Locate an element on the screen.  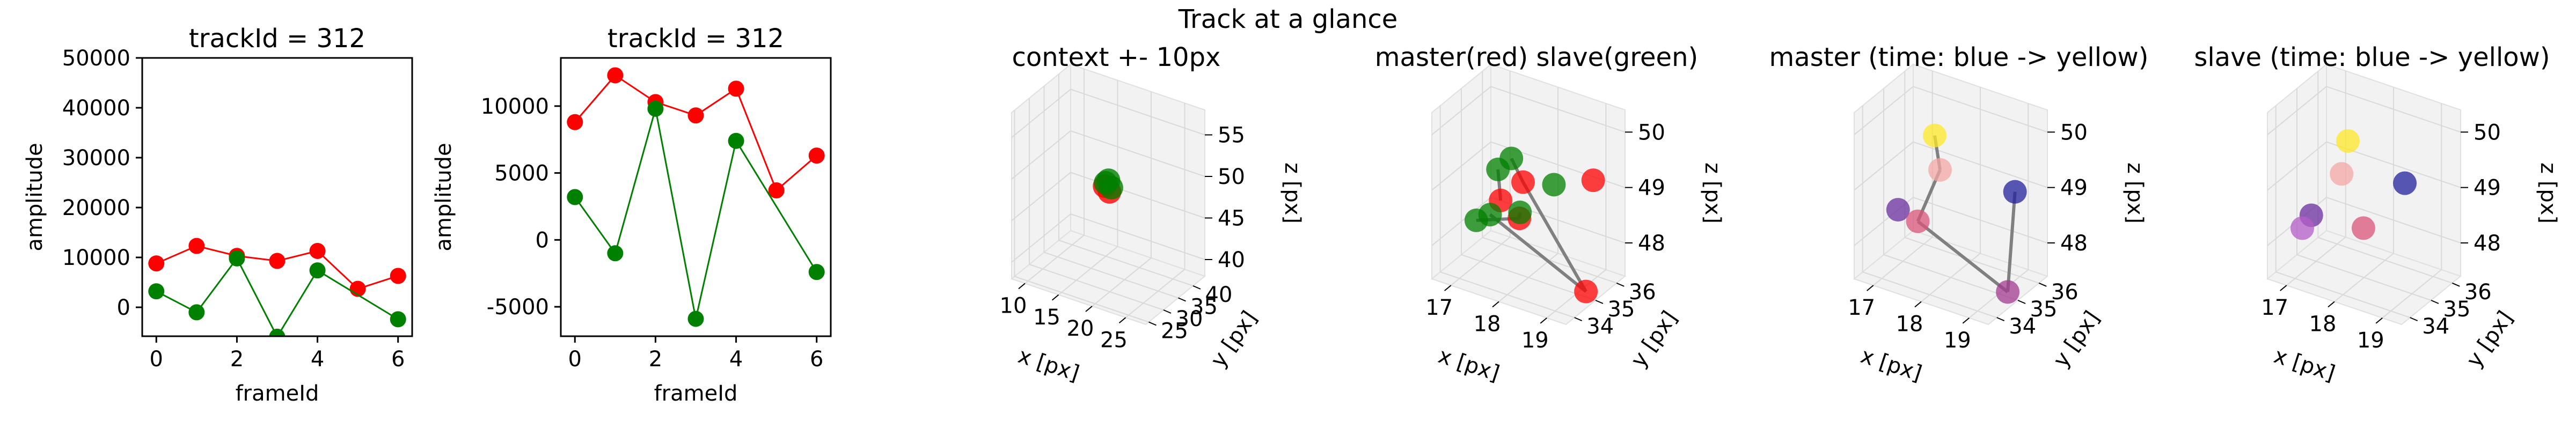
figure-suptitle: Track at a glance is located at coordinates (1288, 19).